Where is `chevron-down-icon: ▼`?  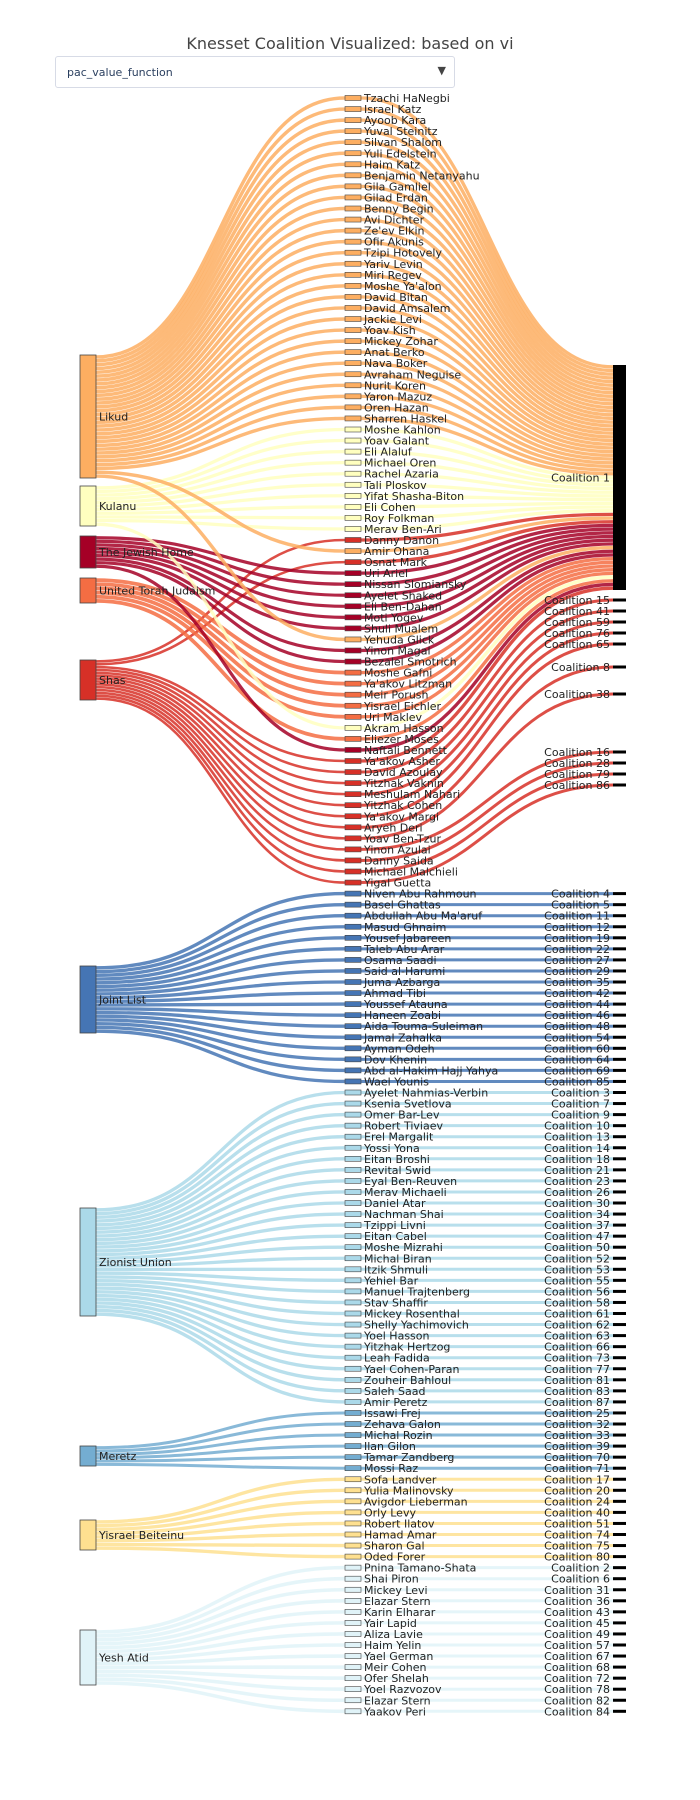 chevron-down-icon: ▼ is located at coordinates (441, 70).